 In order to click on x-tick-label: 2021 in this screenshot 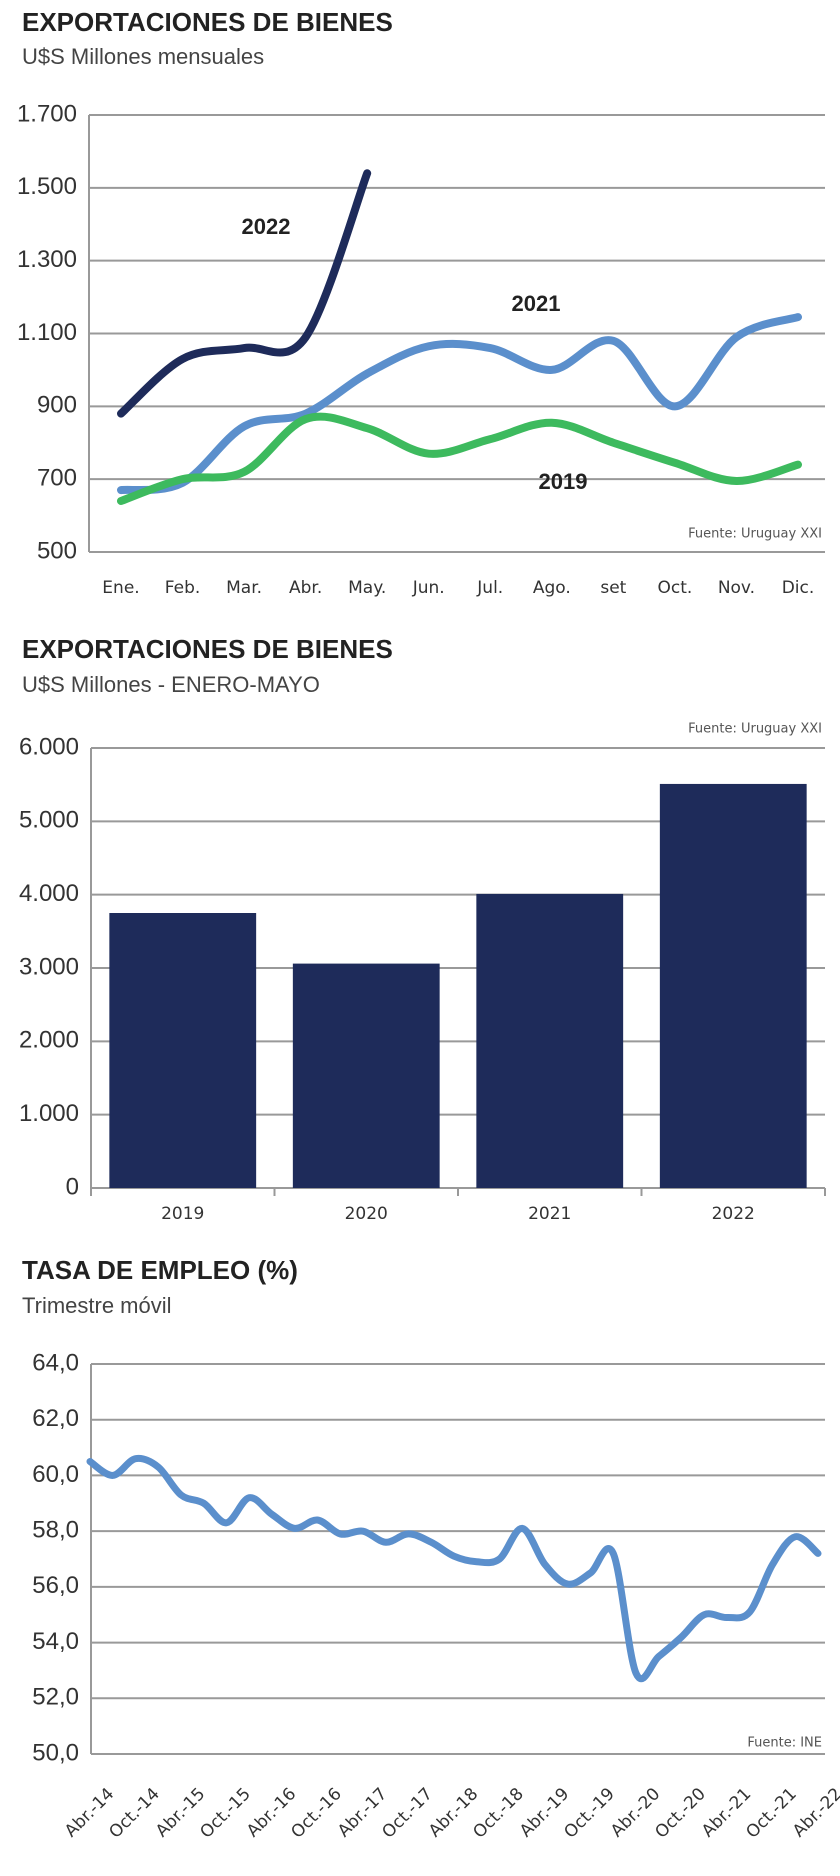, I will do `click(549, 1214)`.